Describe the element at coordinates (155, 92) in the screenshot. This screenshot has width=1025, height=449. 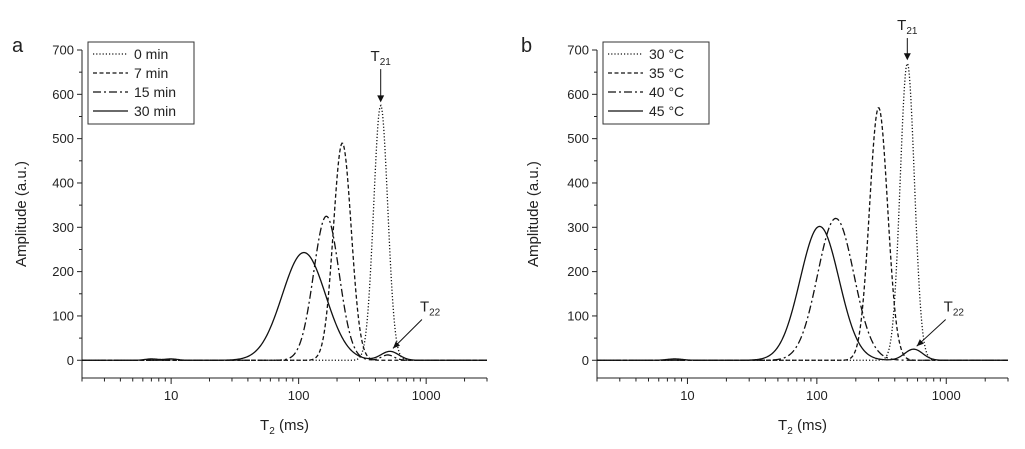
I see `legend-label-2: 15 min` at that location.